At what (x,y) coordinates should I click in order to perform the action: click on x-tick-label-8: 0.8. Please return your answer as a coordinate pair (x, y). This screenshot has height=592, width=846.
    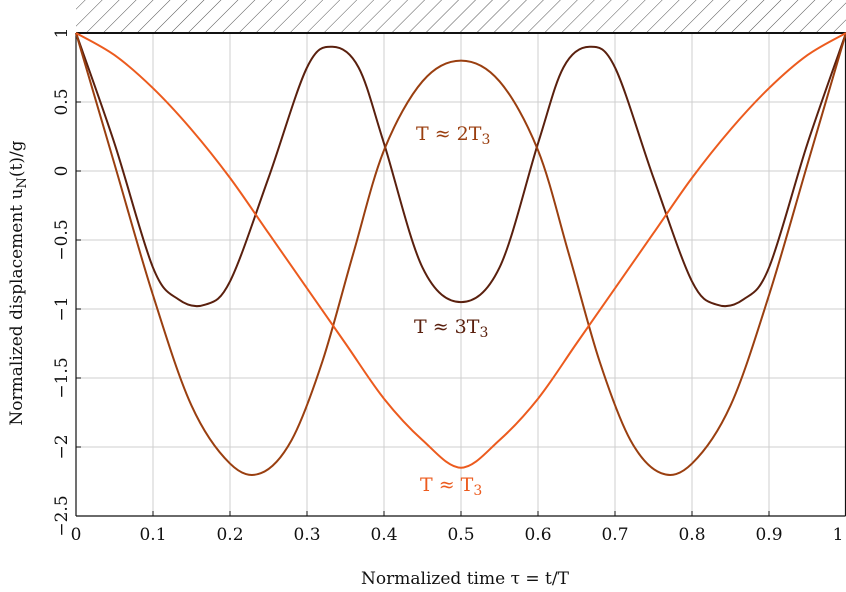
    Looking at the image, I should click on (691, 535).